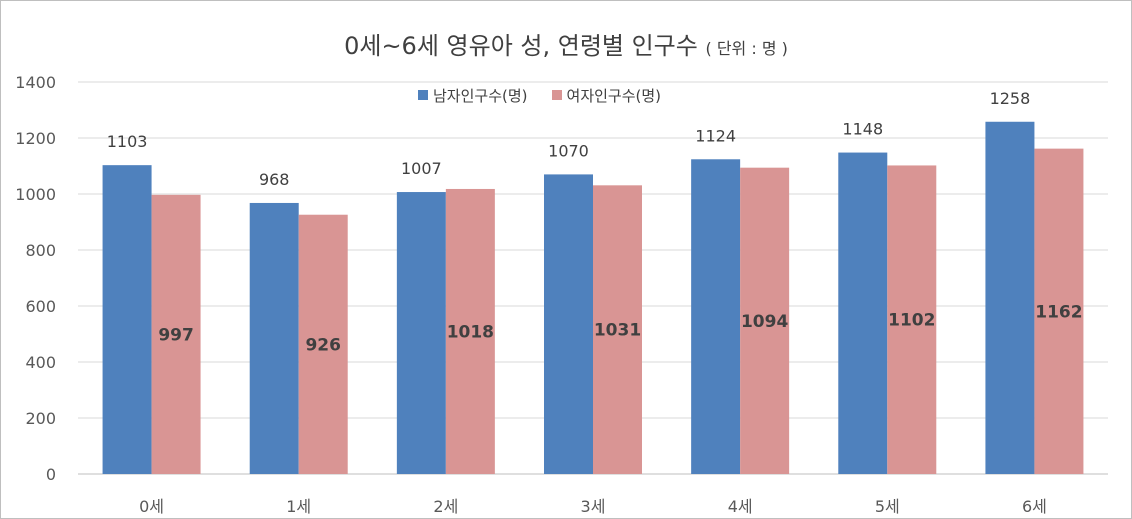  Describe the element at coordinates (480, 95) in the screenshot. I see `legend-label-male: 남자인구수(명)` at that location.